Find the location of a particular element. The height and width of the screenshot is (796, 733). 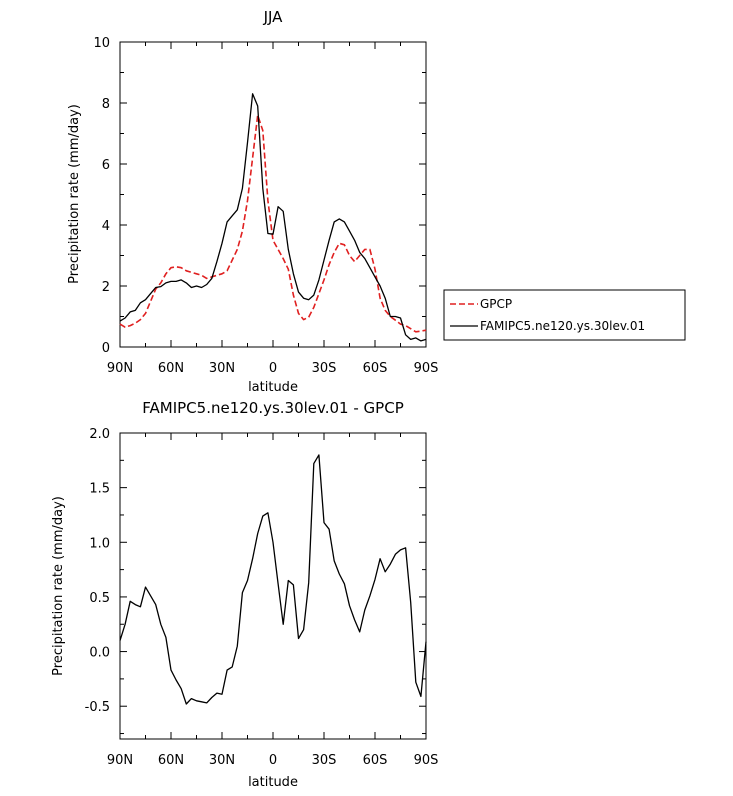

legend-gpcp-label: GPCP is located at coordinates (496, 304).